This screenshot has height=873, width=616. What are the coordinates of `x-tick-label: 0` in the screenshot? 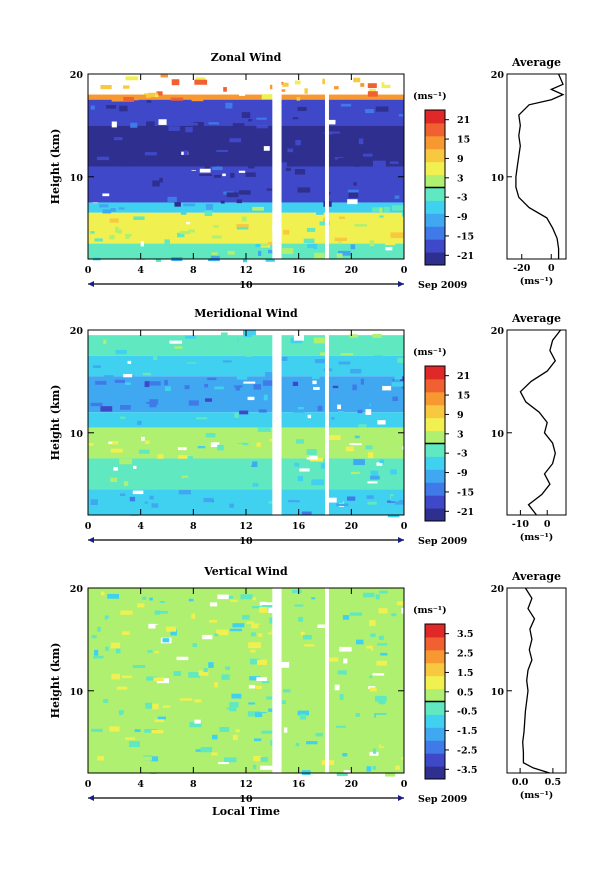 It's located at (404, 784).